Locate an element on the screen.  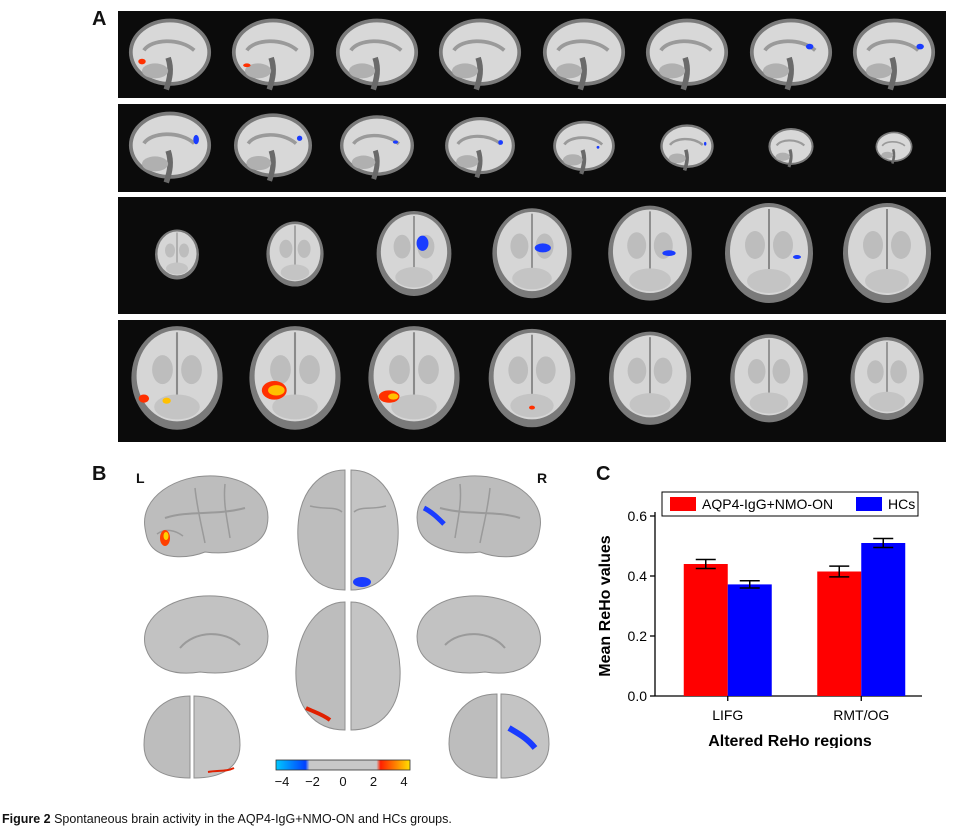
left-medial-surface is located at coordinates (206, 634).